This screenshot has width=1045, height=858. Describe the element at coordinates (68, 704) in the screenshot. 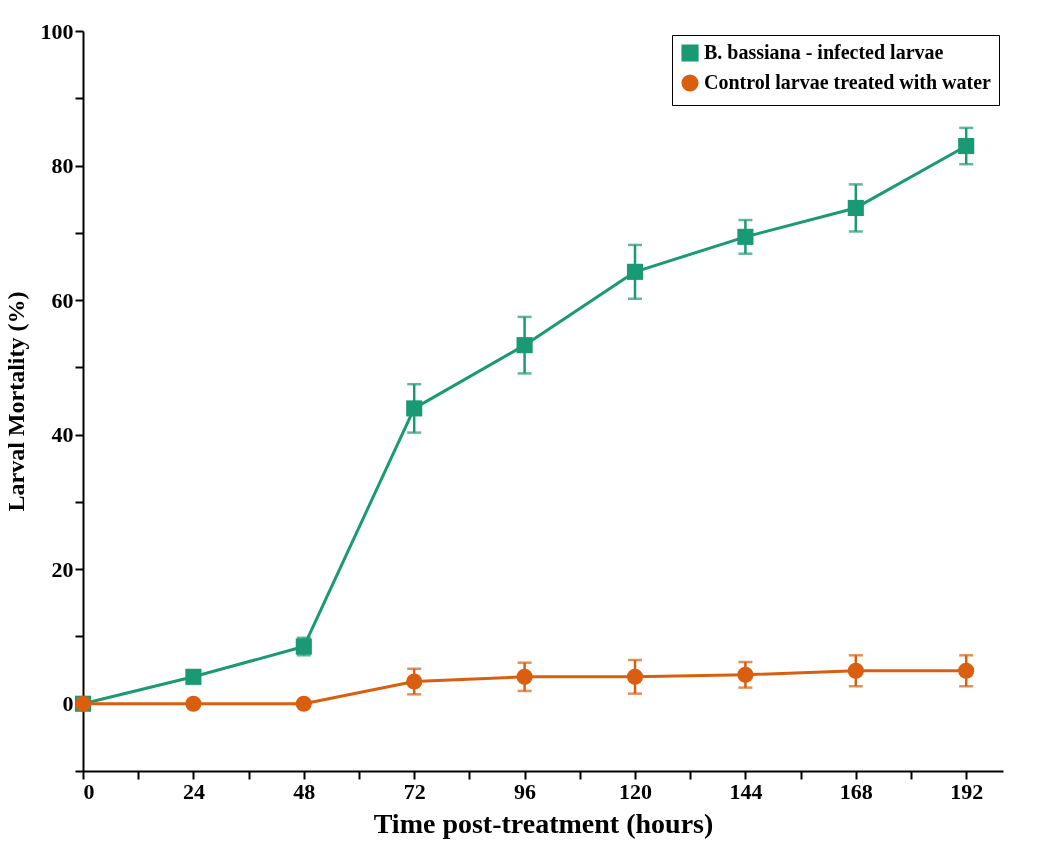

I see `y-tick-label: 0` at that location.